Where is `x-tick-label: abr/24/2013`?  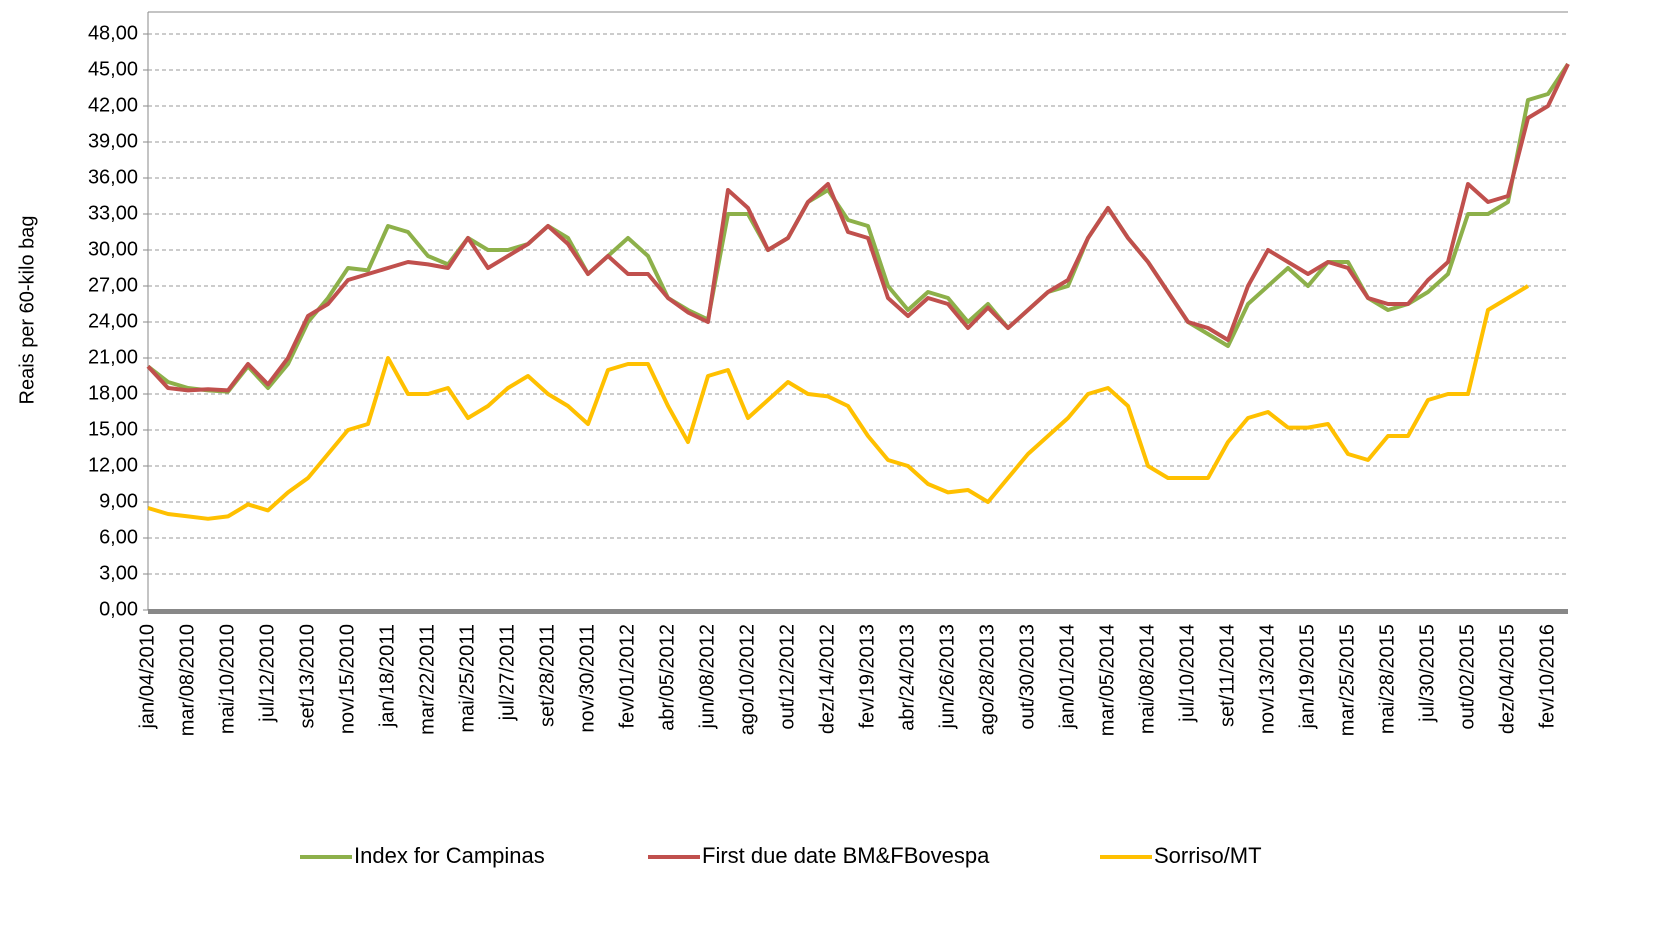
x-tick-label: abr/24/2013 is located at coordinates (907, 677).